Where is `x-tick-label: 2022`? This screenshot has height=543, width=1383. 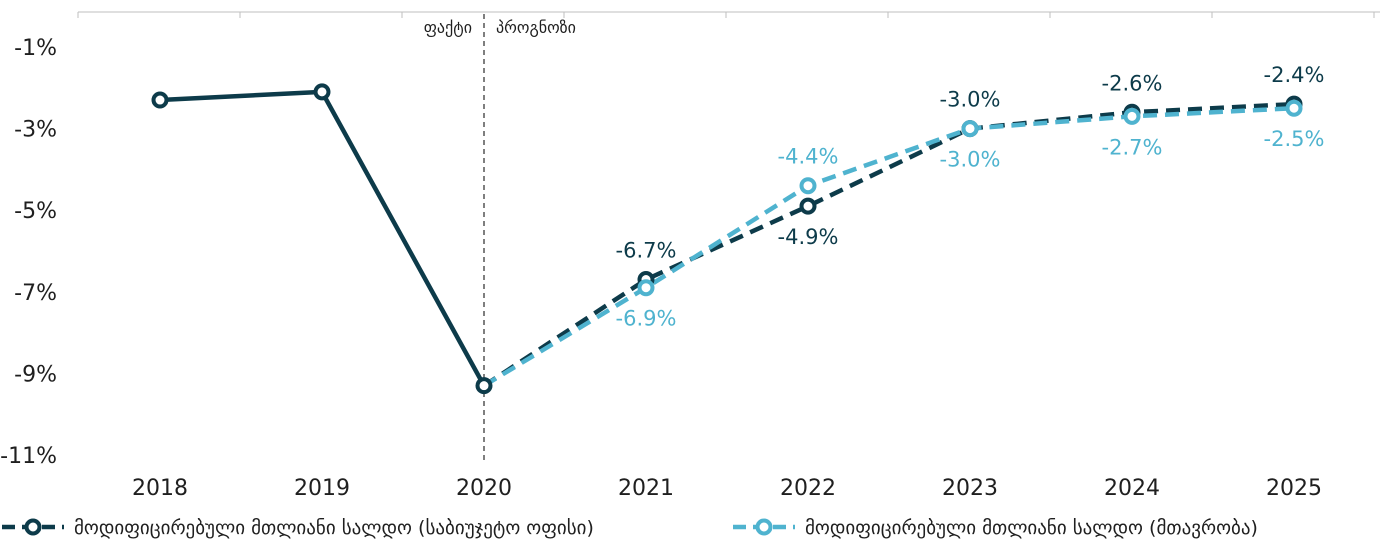
x-tick-label: 2022 is located at coordinates (808, 488).